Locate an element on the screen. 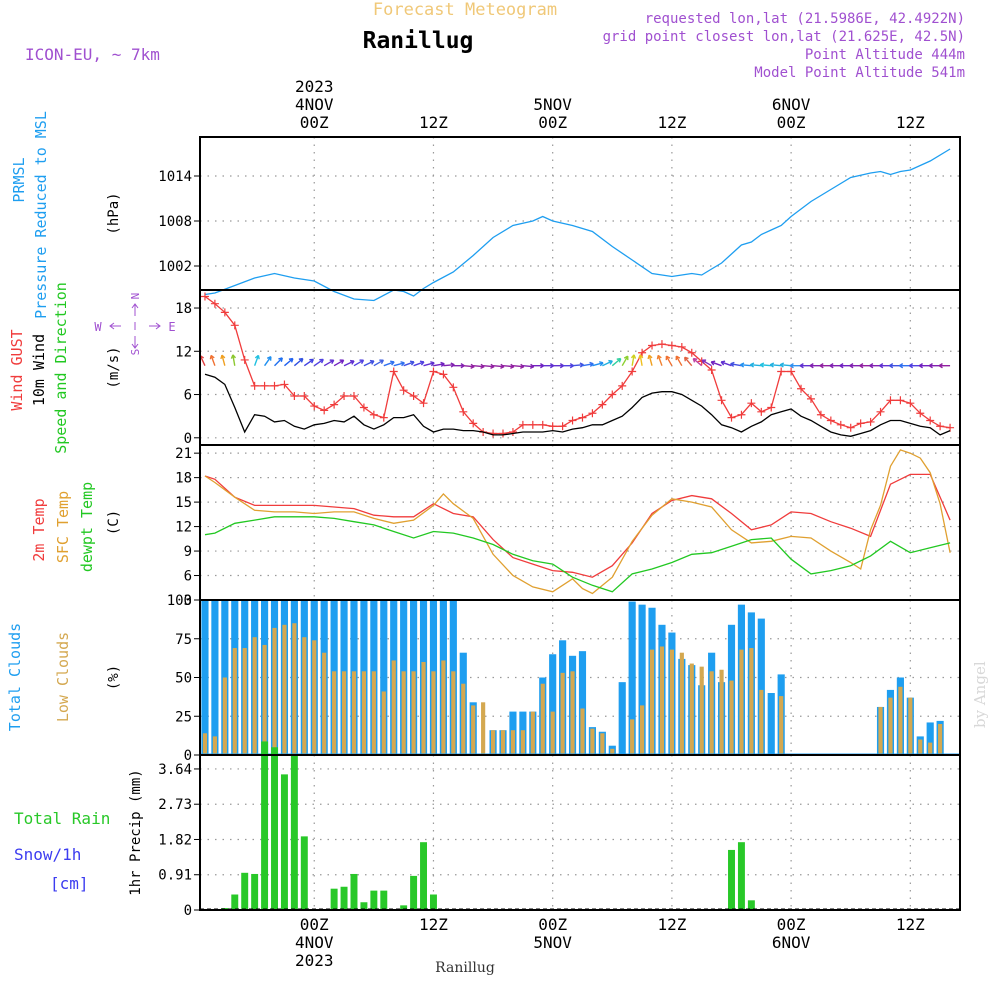 Image resolution: width=1000 pixels, height=1000 pixels. time-tick-label: 12Z is located at coordinates (671, 924).